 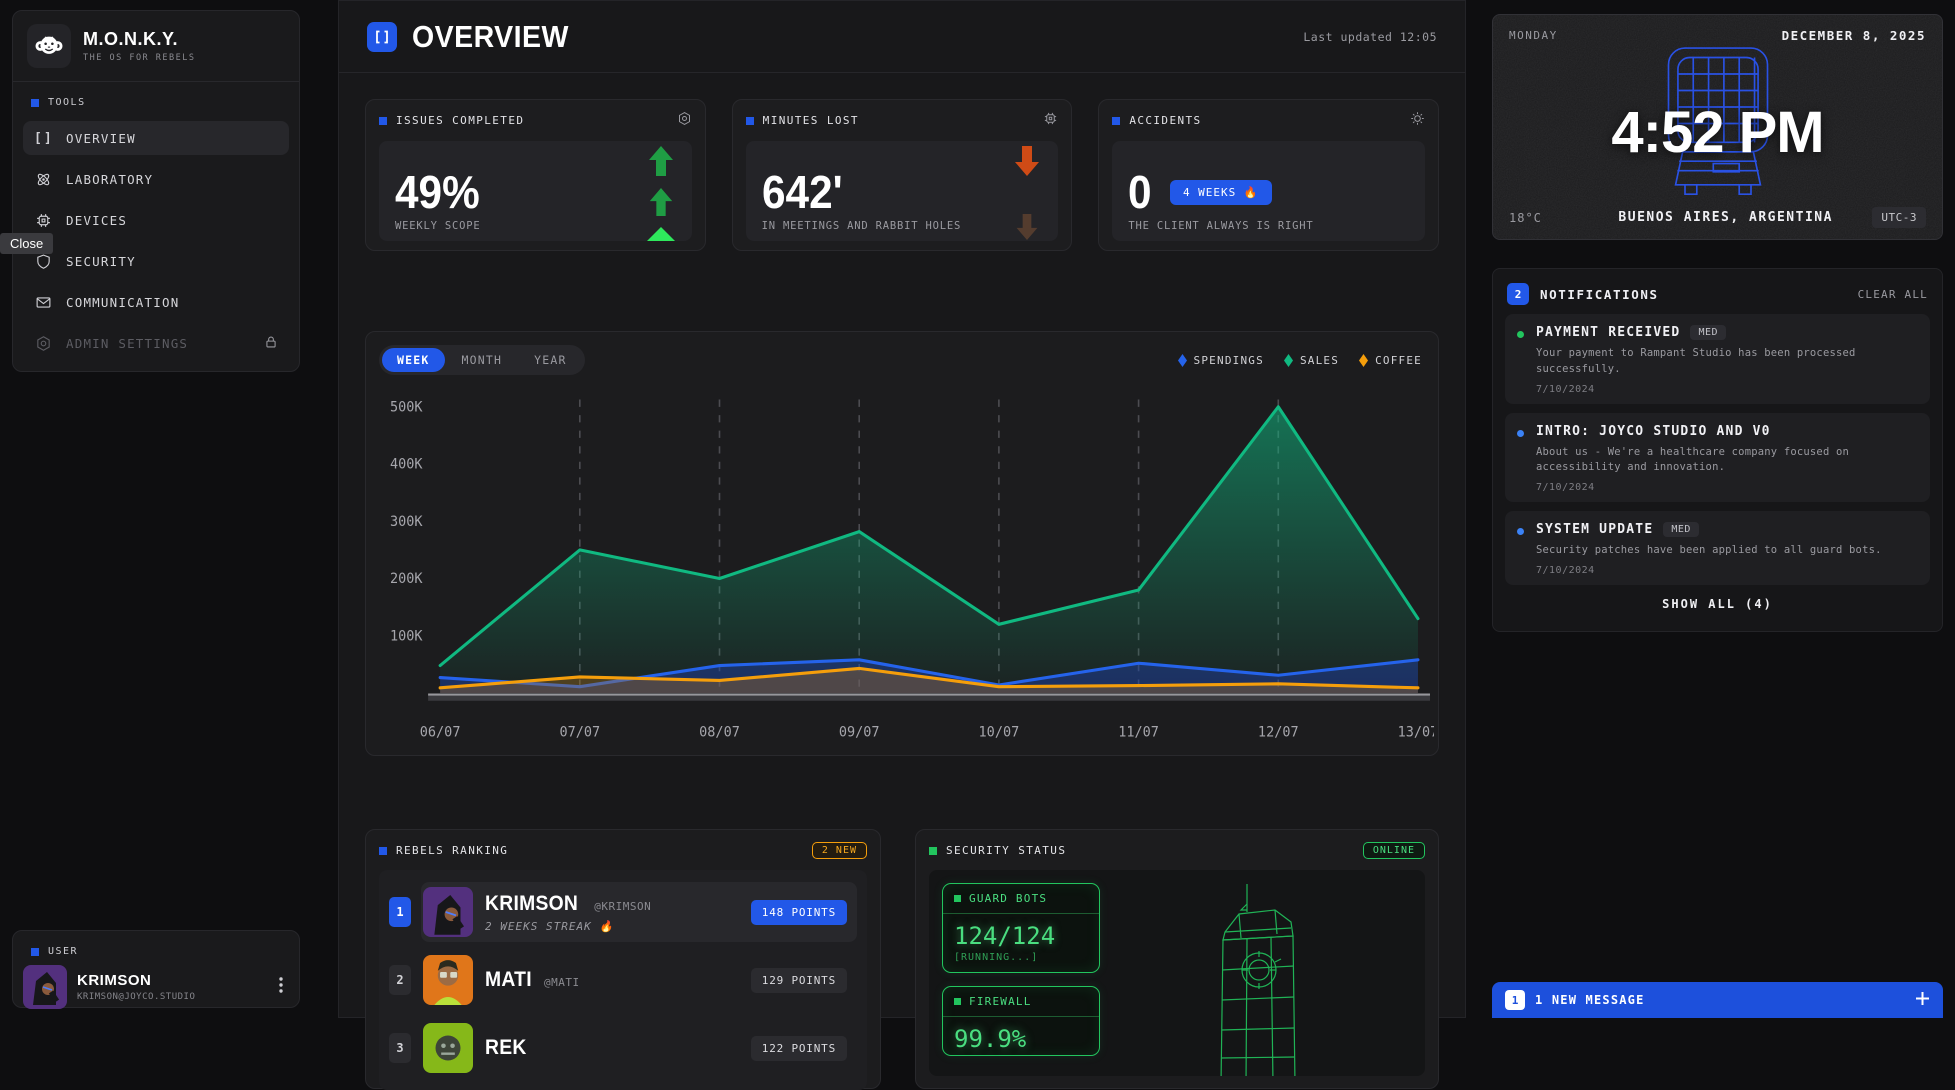 I want to click on envelope-icon, so click(x=43, y=302).